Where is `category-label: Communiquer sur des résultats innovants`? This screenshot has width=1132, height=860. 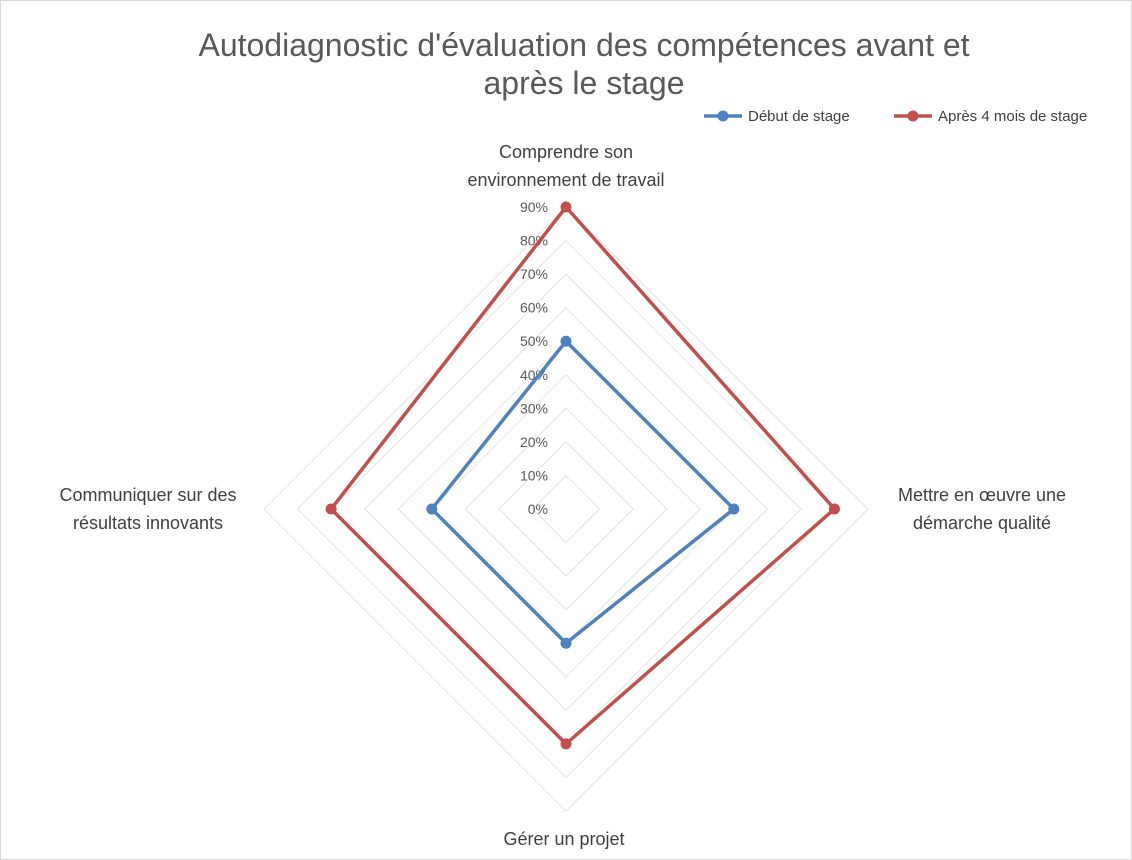
category-label: Communiquer sur des résultats innovants is located at coordinates (147, 509).